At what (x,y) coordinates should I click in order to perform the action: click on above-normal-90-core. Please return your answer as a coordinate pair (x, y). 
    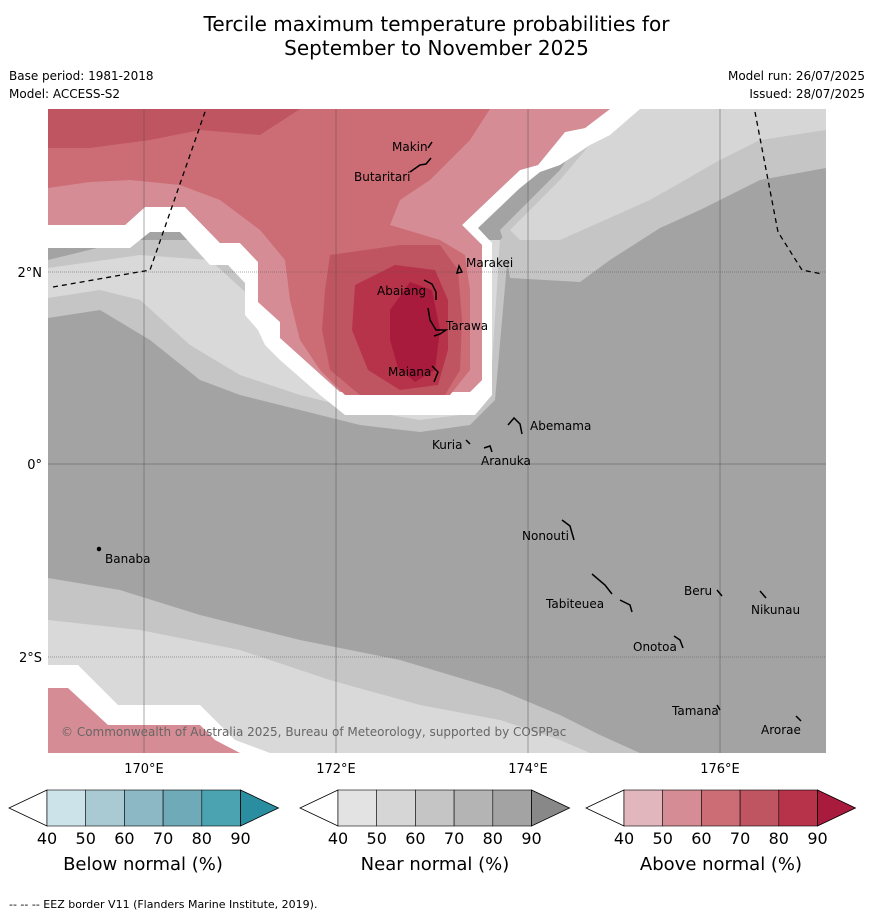
    Looking at the image, I should click on (415, 332).